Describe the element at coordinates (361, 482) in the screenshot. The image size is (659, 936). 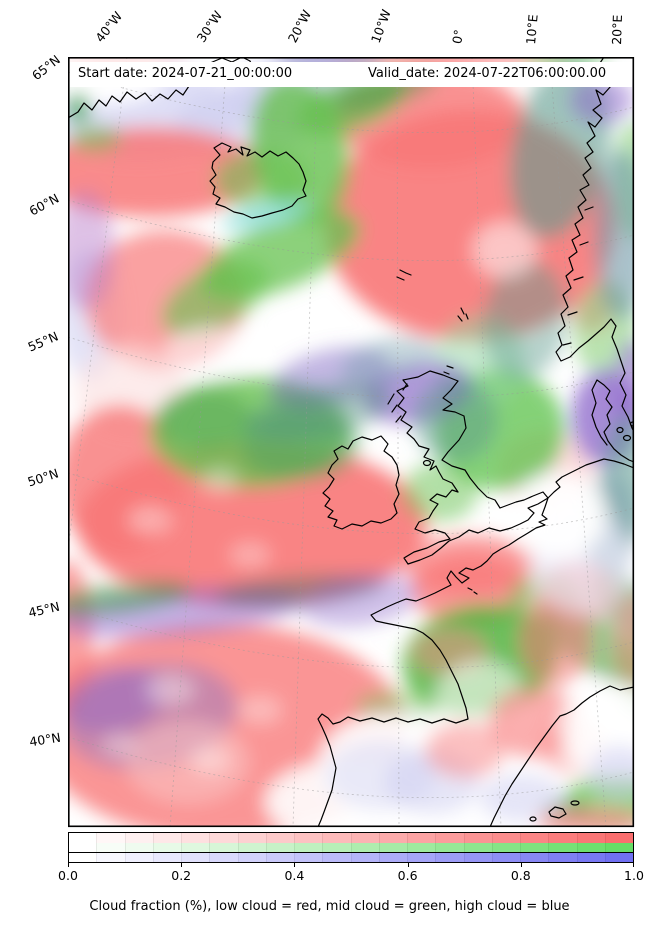
I see `coast-ireland` at that location.